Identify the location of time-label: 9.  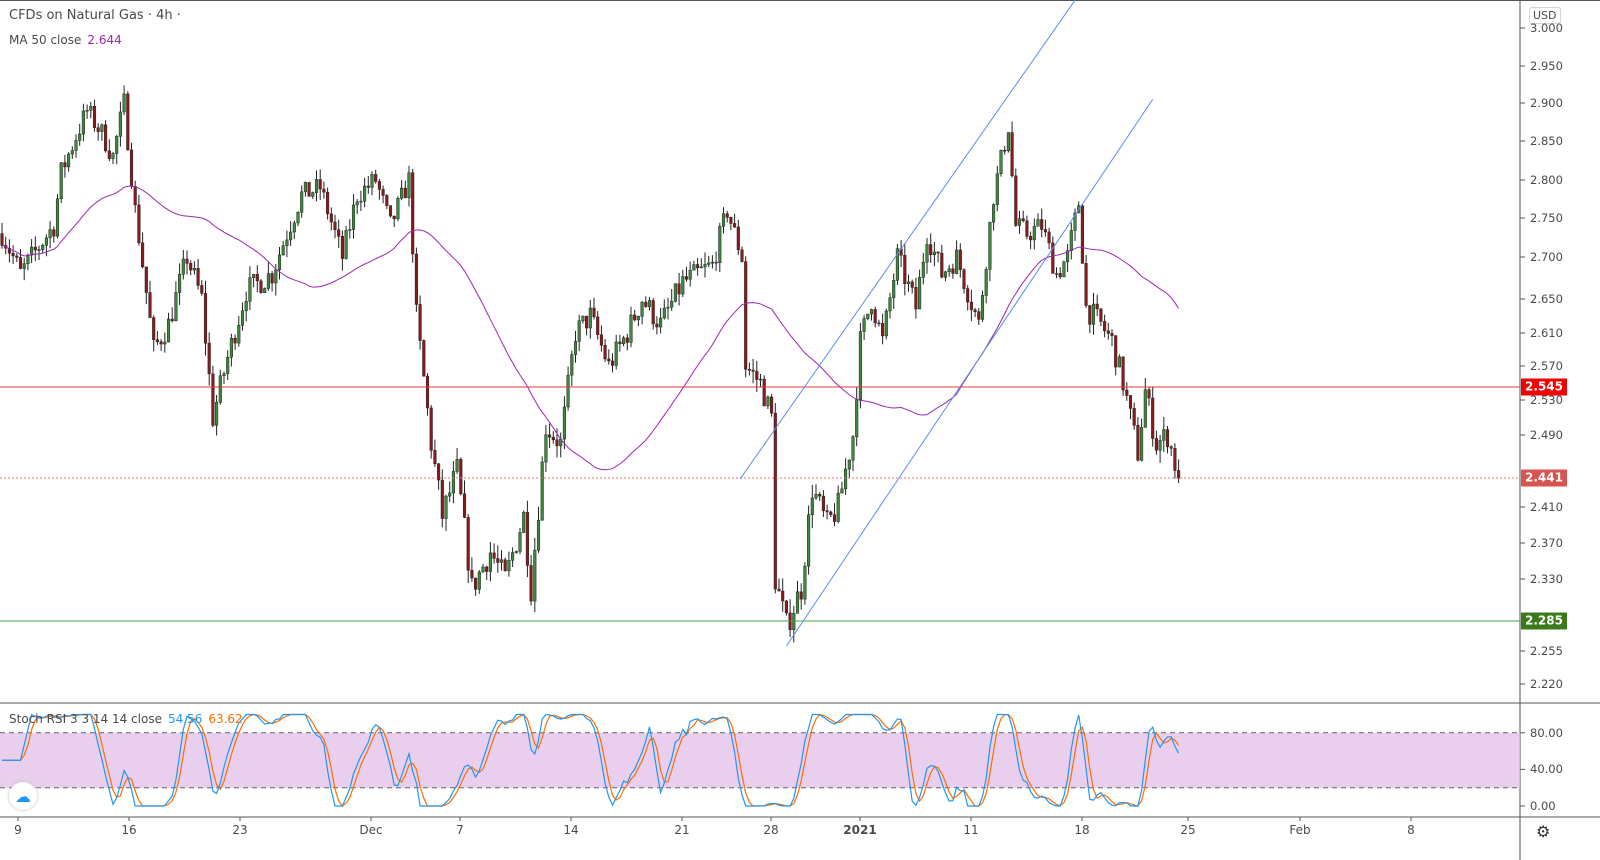
(18, 830).